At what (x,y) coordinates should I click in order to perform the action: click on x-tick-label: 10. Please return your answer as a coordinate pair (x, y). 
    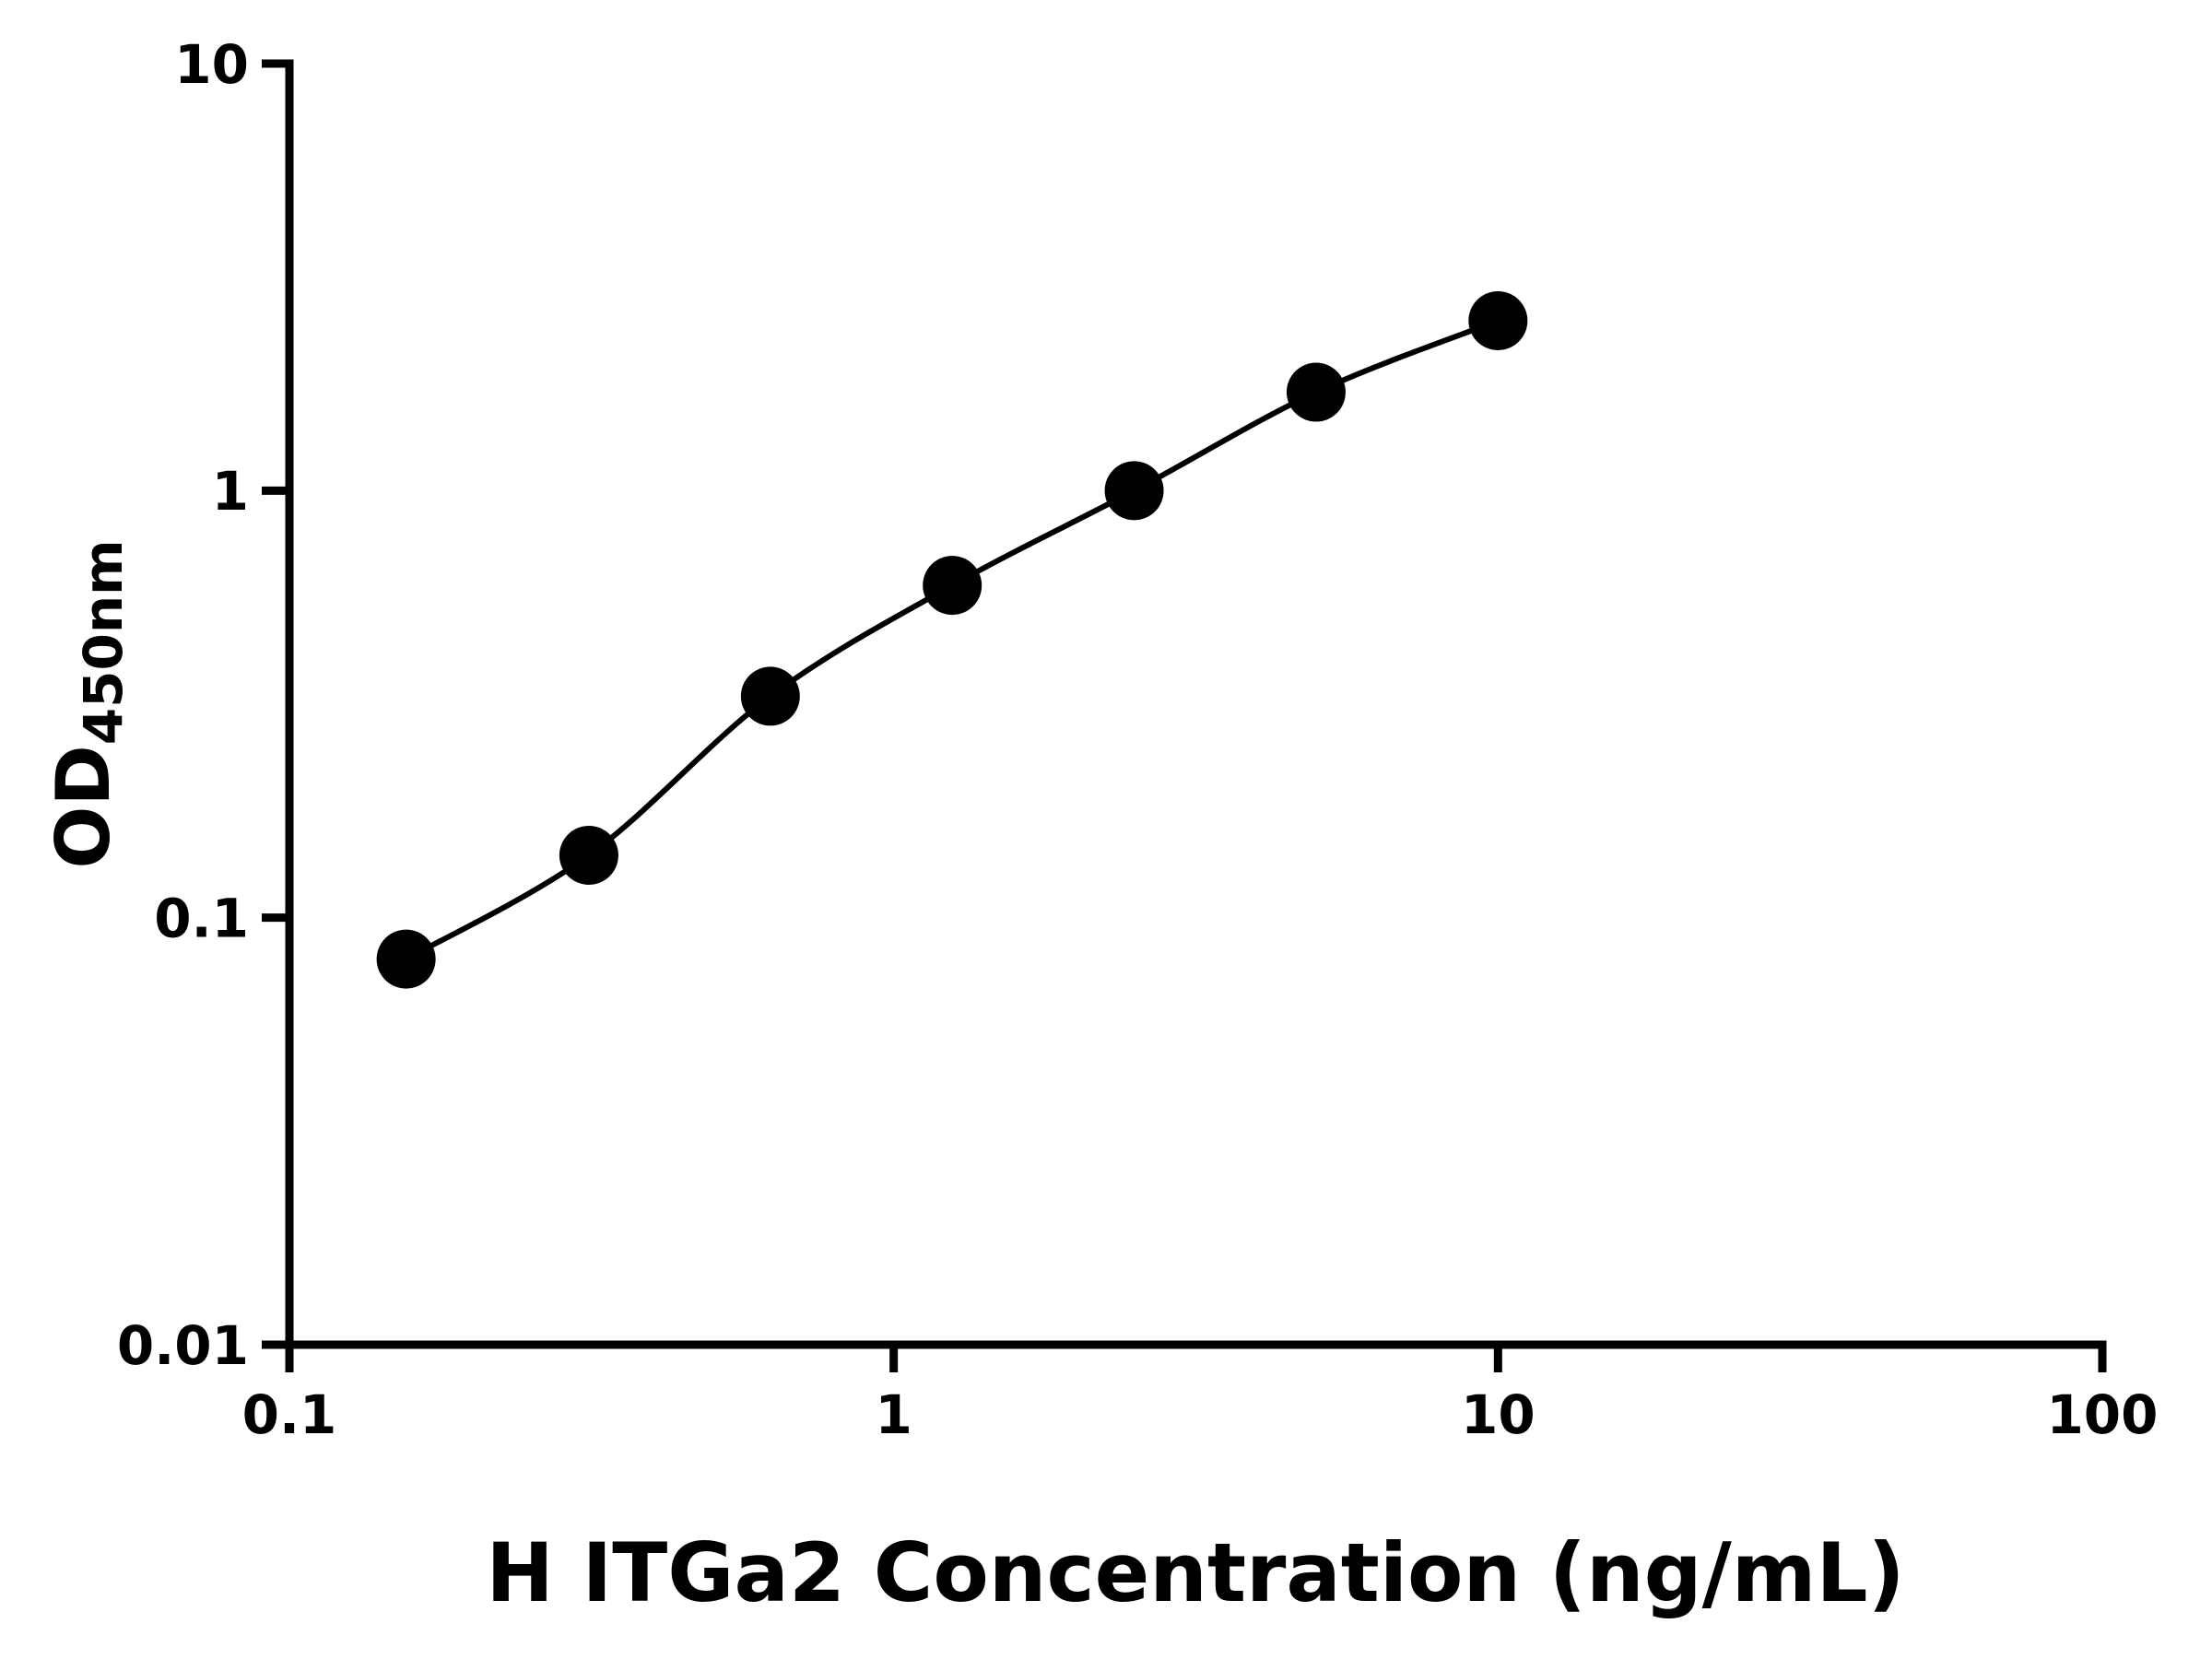
    Looking at the image, I should click on (1498, 1414).